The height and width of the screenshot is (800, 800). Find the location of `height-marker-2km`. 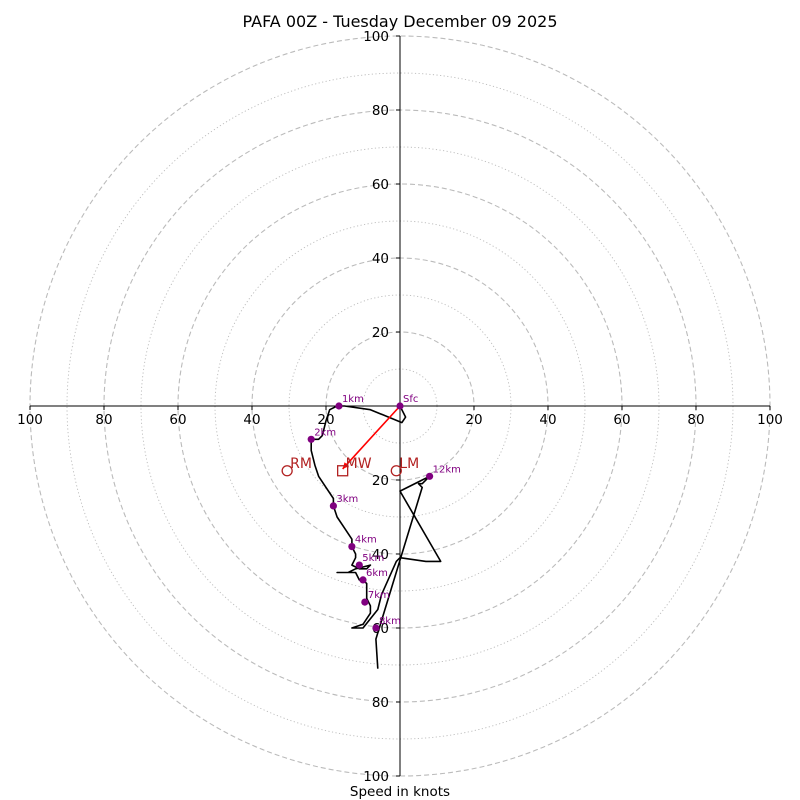

height-marker-2km is located at coordinates (311, 439).